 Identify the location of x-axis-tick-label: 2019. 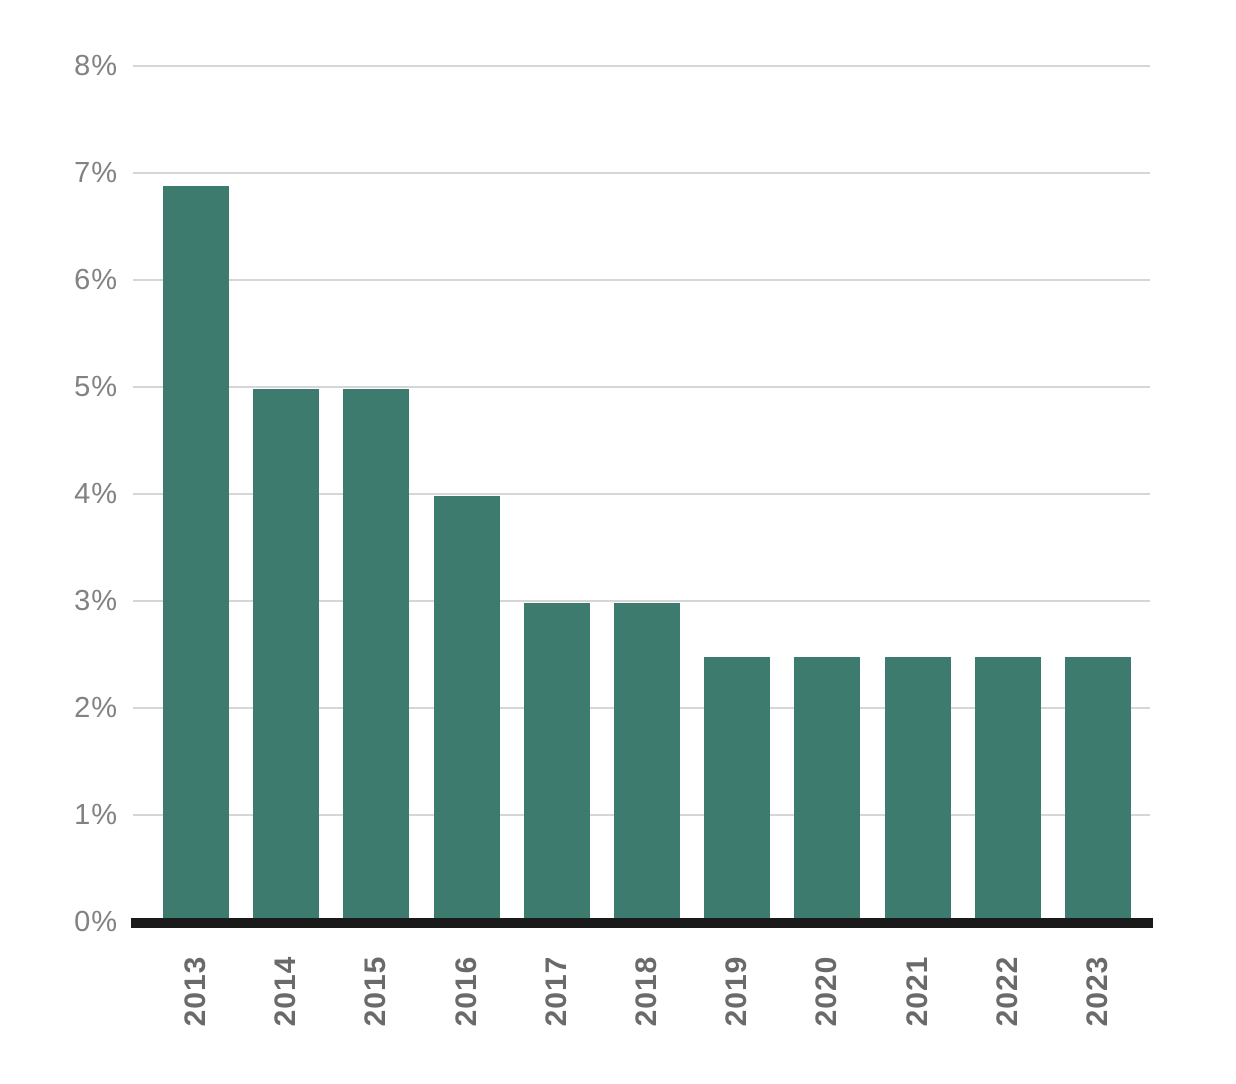
(737, 991).